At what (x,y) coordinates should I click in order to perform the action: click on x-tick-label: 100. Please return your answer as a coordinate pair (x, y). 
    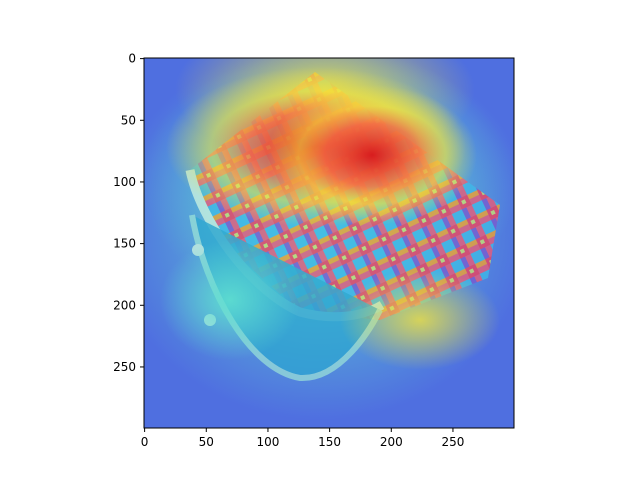
    Looking at the image, I should click on (267, 442).